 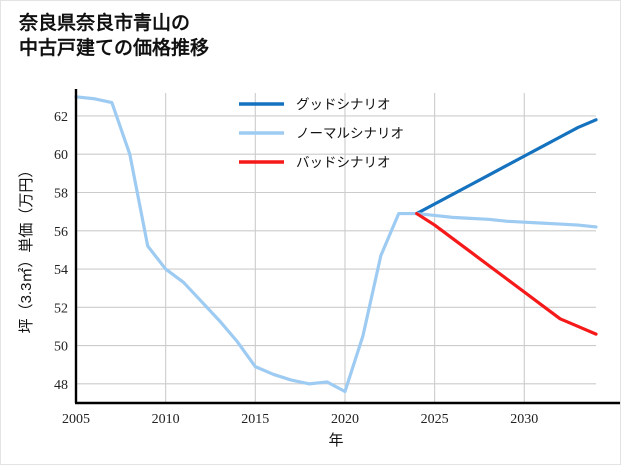 What do you see at coordinates (61, 155) in the screenshot?
I see `y-tick-label: 60` at bounding box center [61, 155].